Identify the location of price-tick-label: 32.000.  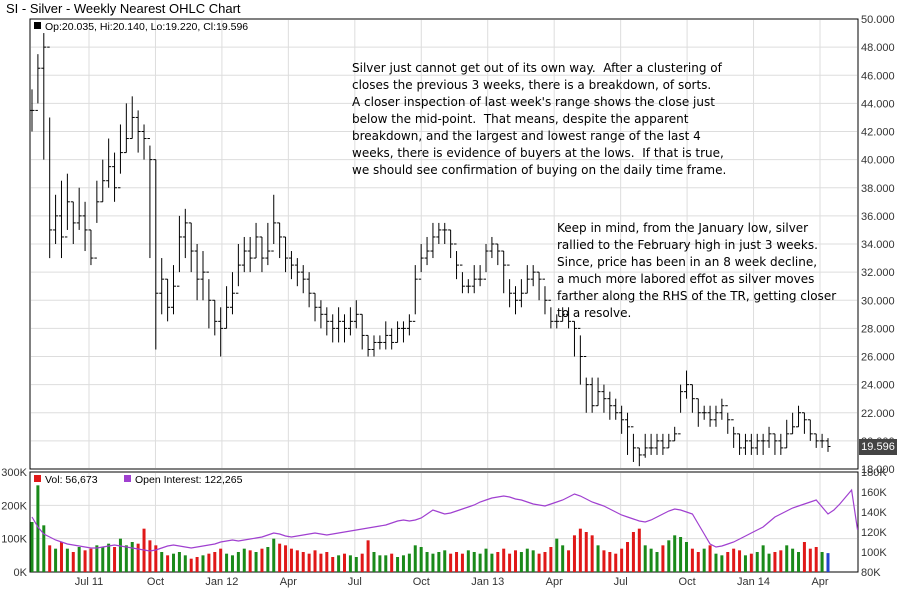
(878, 273).